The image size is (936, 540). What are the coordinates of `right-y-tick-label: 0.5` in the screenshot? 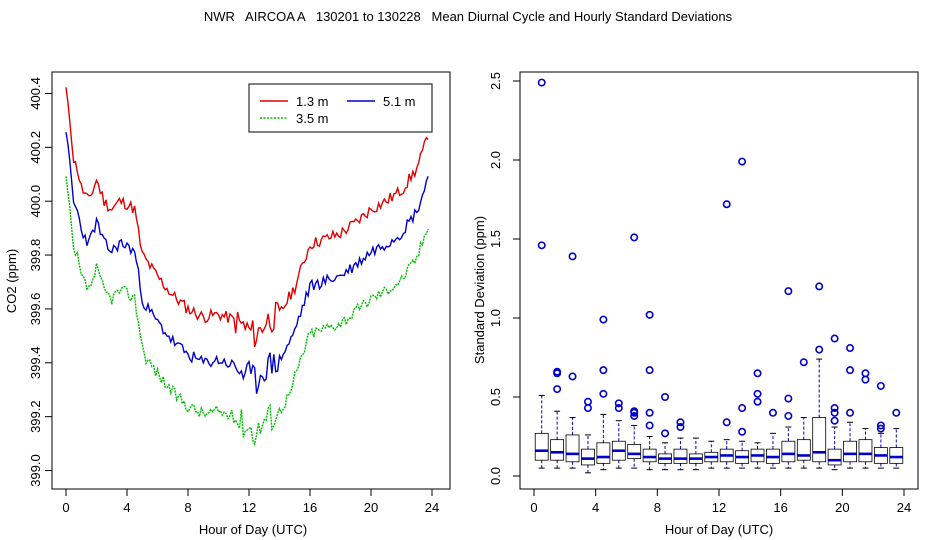 It's located at (495, 397).